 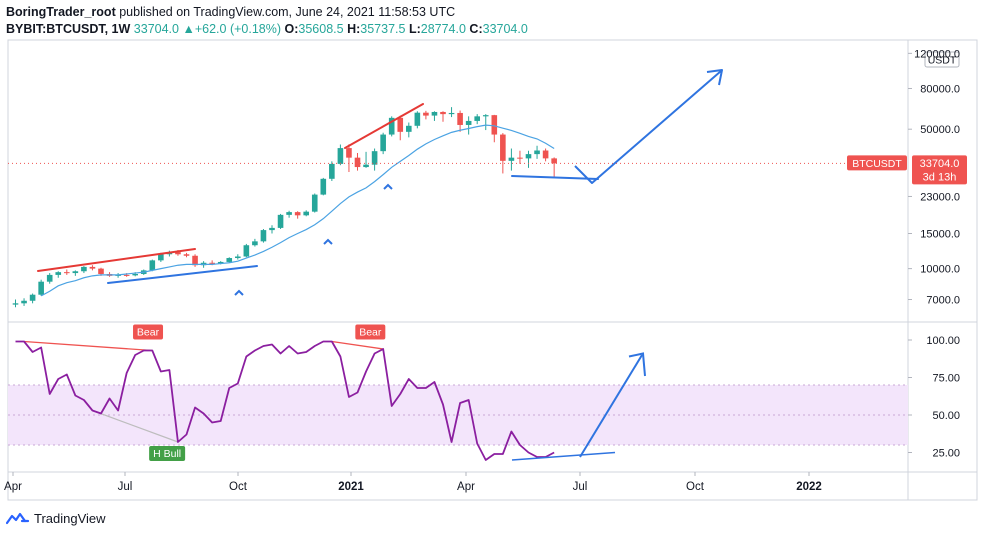 What do you see at coordinates (188, 29) in the screenshot?
I see `up-arrow-icon: ▲` at bounding box center [188, 29].